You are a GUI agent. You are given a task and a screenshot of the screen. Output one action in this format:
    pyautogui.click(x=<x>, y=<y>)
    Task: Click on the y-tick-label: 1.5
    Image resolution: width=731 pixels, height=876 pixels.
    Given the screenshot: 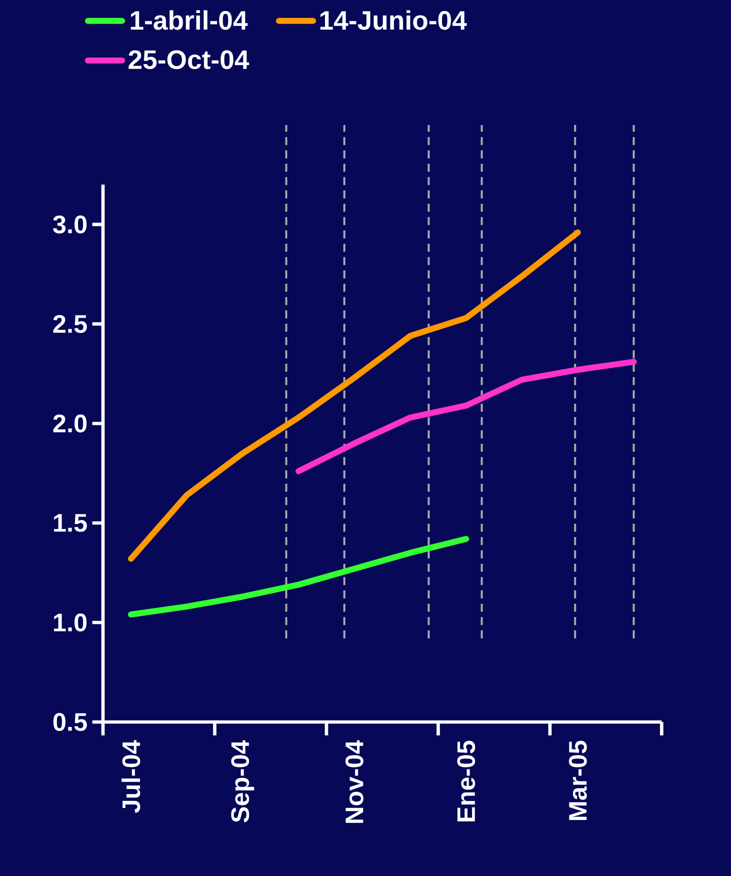 What is the action you would take?
    pyautogui.click(x=70, y=523)
    